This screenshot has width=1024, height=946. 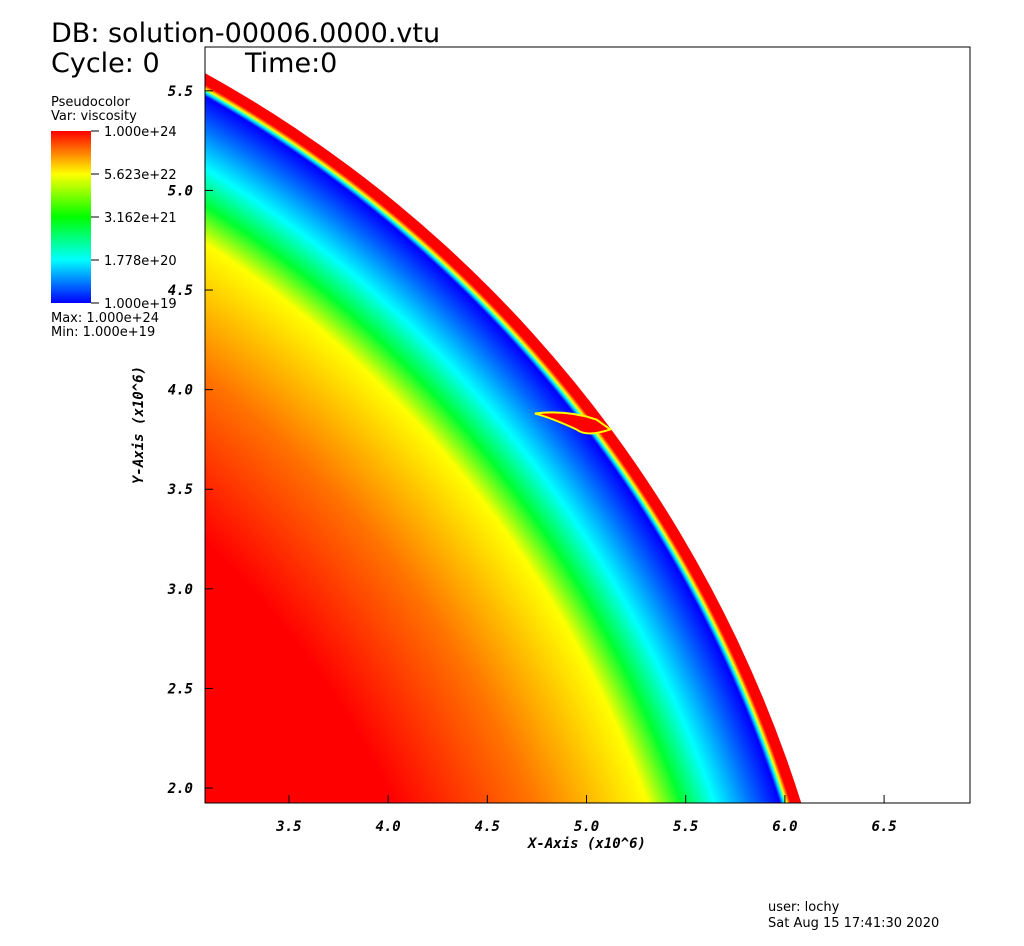 I want to click on colorbar, so click(x=71, y=217).